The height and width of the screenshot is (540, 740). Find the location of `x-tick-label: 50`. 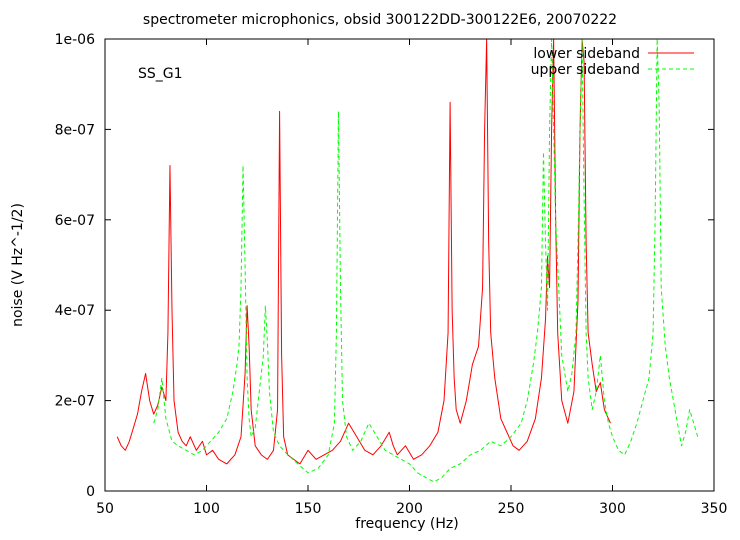

x-tick-label: 50 is located at coordinates (105, 509).